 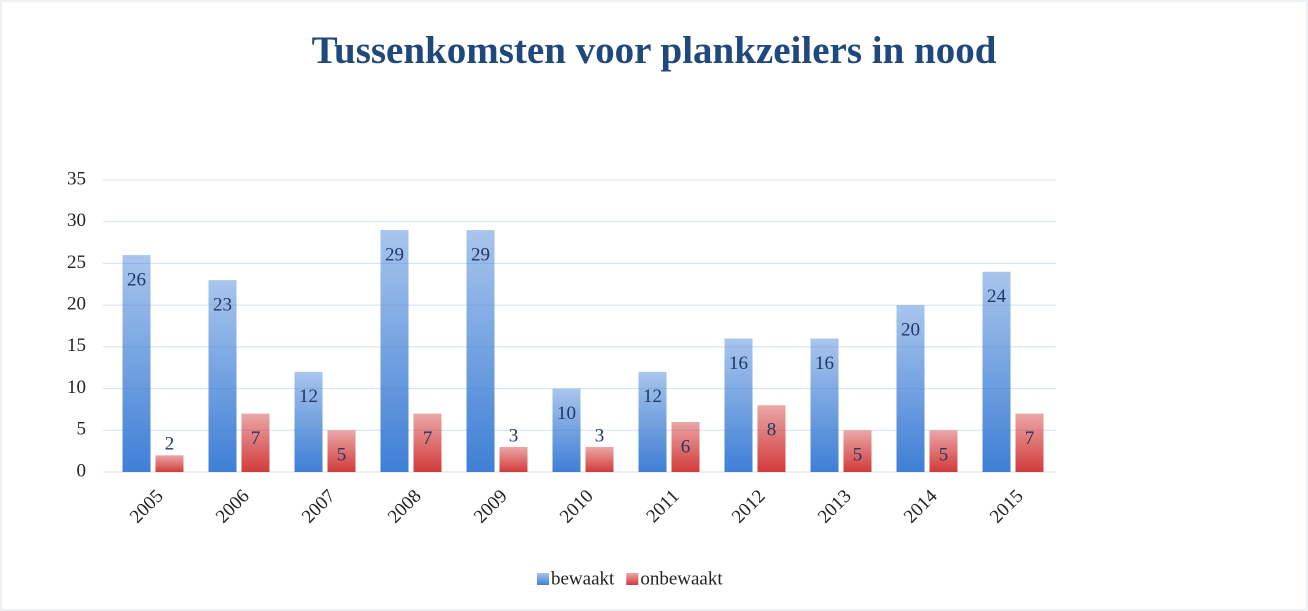 What do you see at coordinates (76, 387) in the screenshot?
I see `y-tick-label: 10` at bounding box center [76, 387].